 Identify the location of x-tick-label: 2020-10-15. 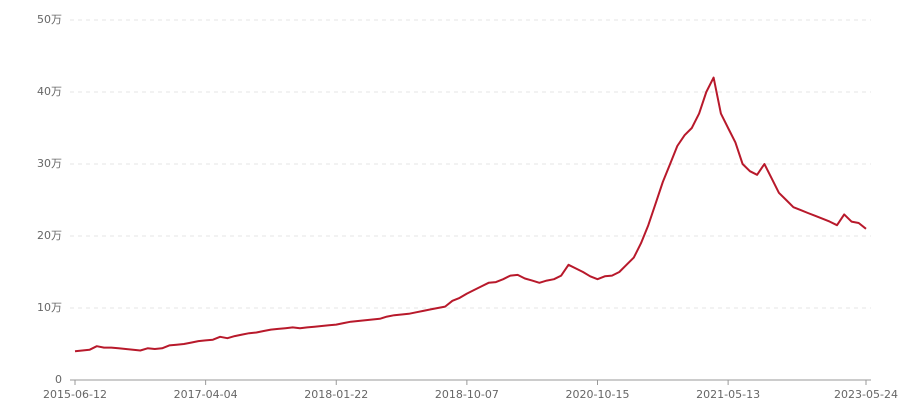
(598, 394).